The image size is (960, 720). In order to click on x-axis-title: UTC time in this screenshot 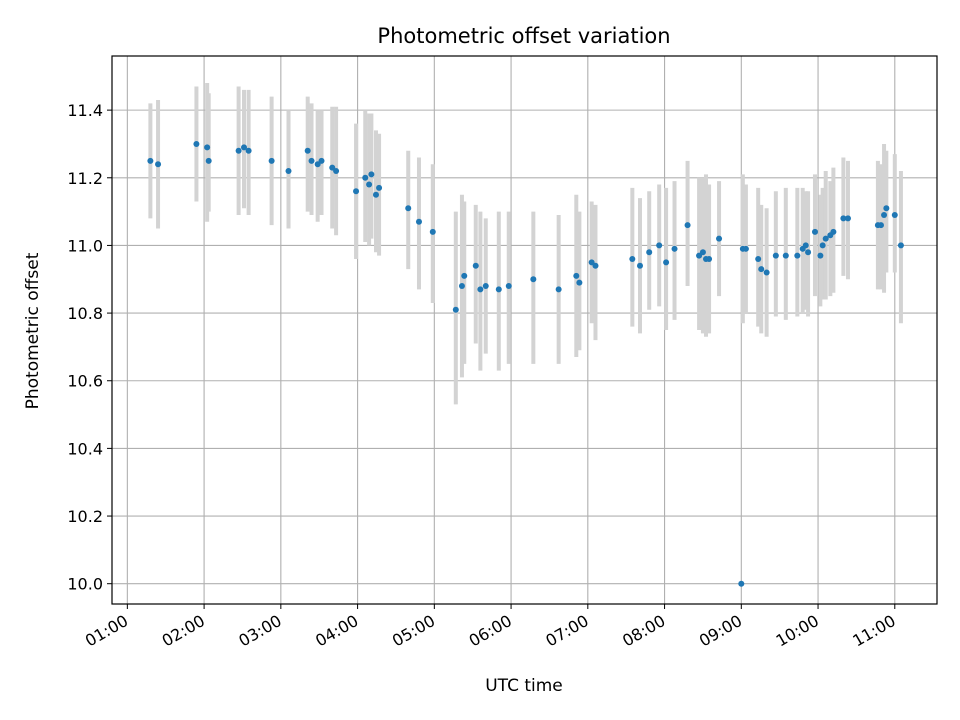, I will do `click(524, 686)`.